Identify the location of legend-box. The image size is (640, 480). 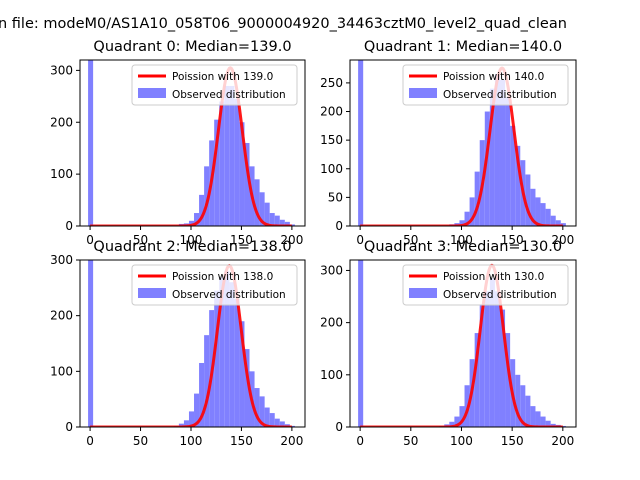
(485, 85).